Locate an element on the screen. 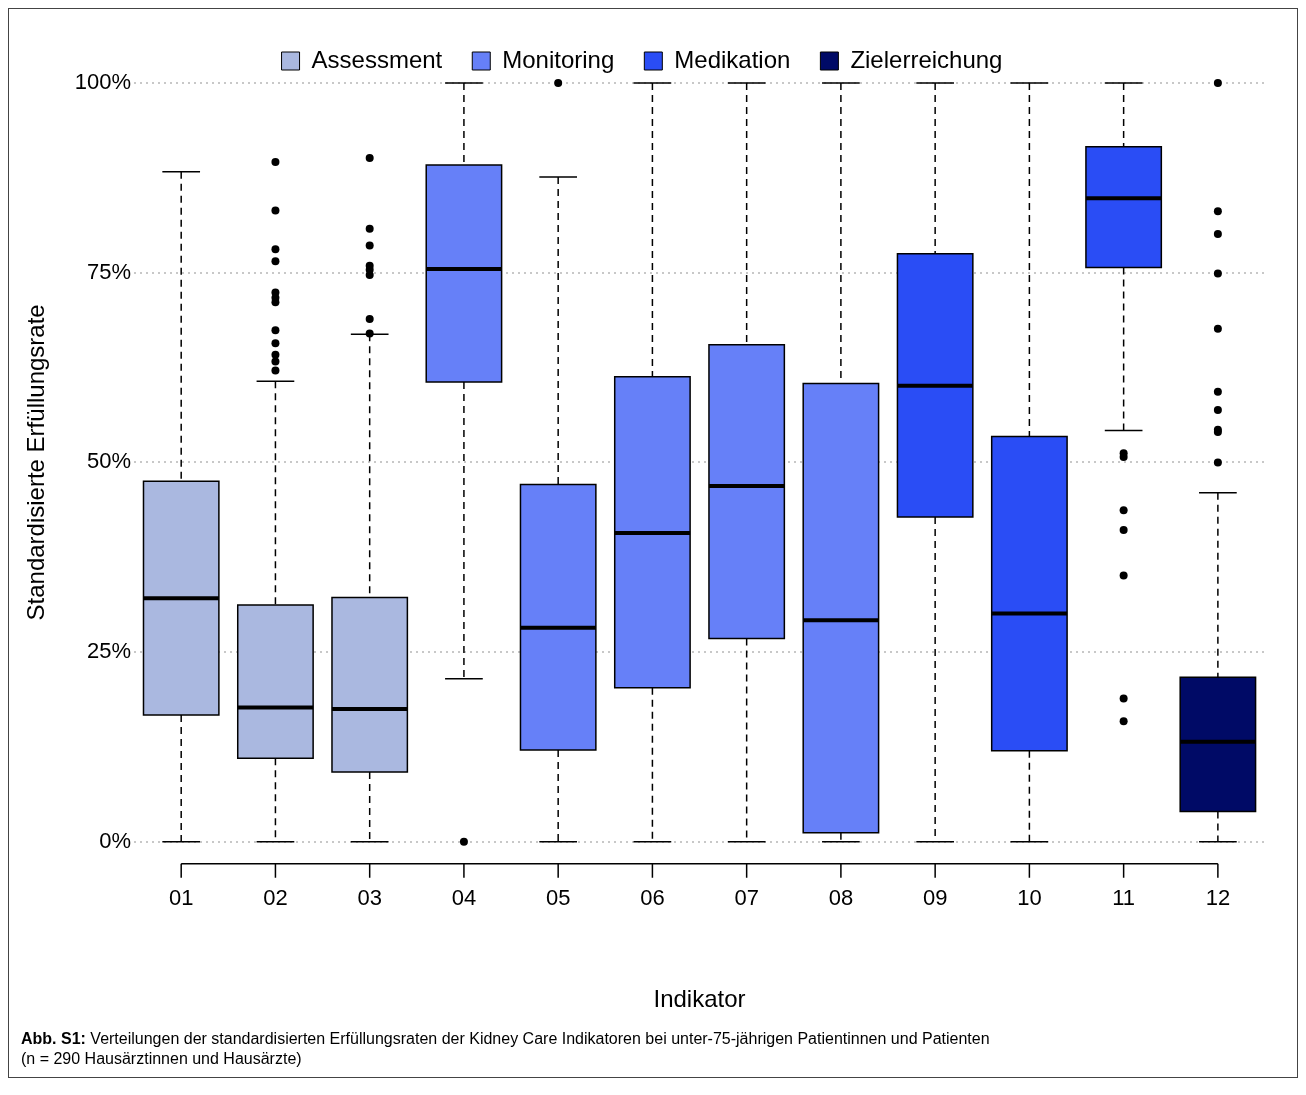  y-tick-label: 0% is located at coordinates (115, 840).